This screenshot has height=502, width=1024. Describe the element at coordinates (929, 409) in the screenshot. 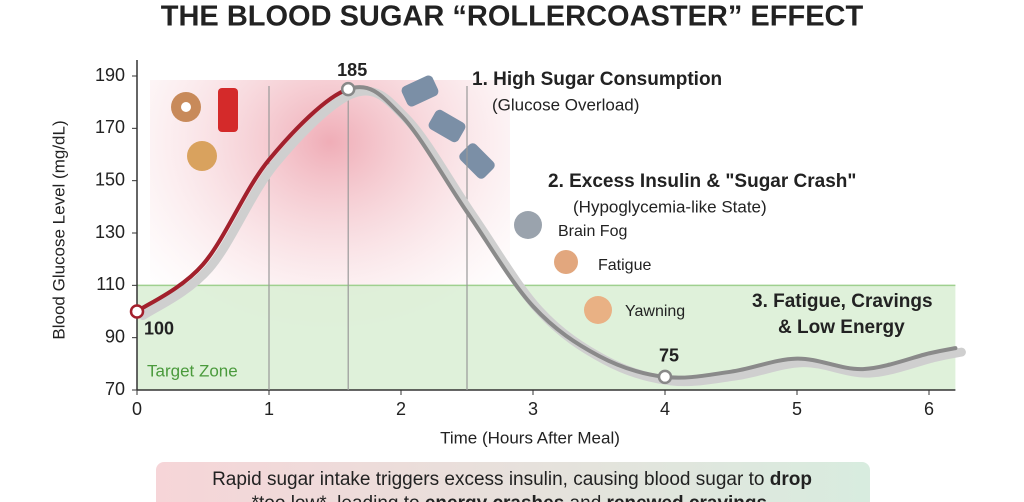

I see `x-tick-label: 6` at that location.